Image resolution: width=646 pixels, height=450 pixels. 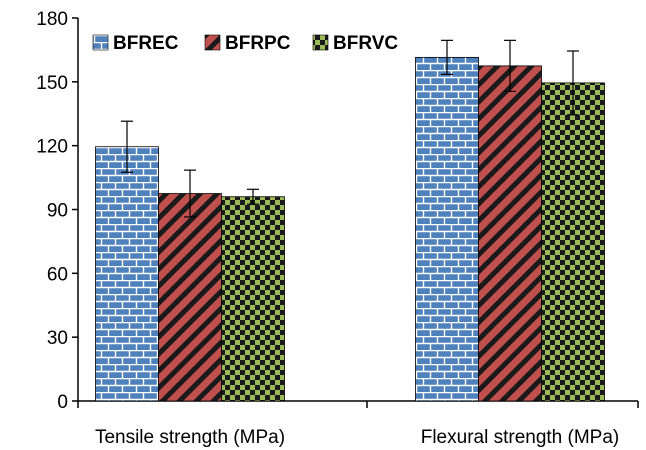 What do you see at coordinates (52, 19) in the screenshot?
I see `y-tick-label: 180` at bounding box center [52, 19].